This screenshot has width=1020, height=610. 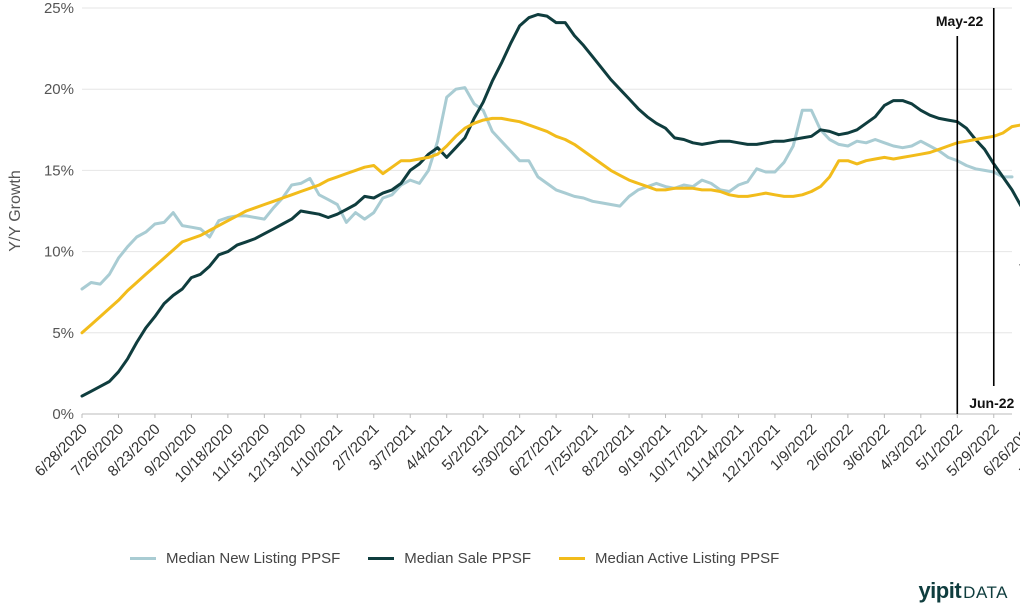 I want to click on y-axis-label: Y/Y Growth, so click(x=15, y=211).